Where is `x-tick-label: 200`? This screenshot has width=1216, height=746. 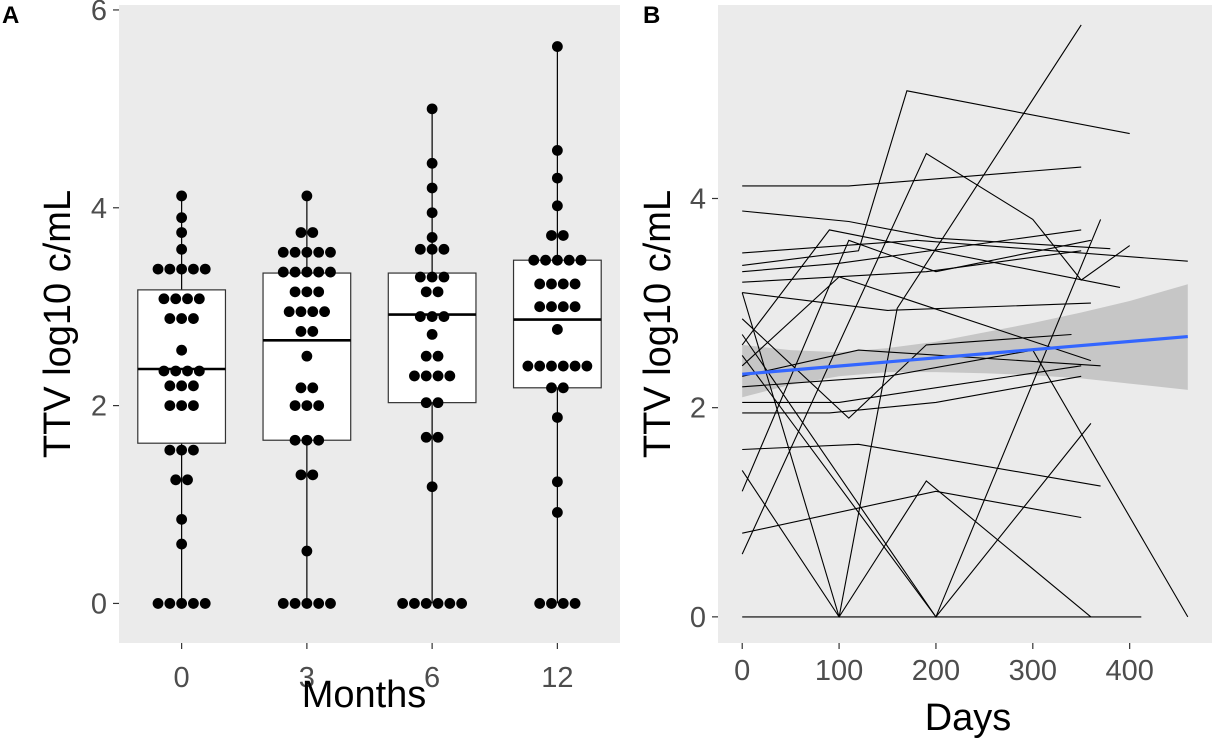
x-tick-label: 200 is located at coordinates (936, 671).